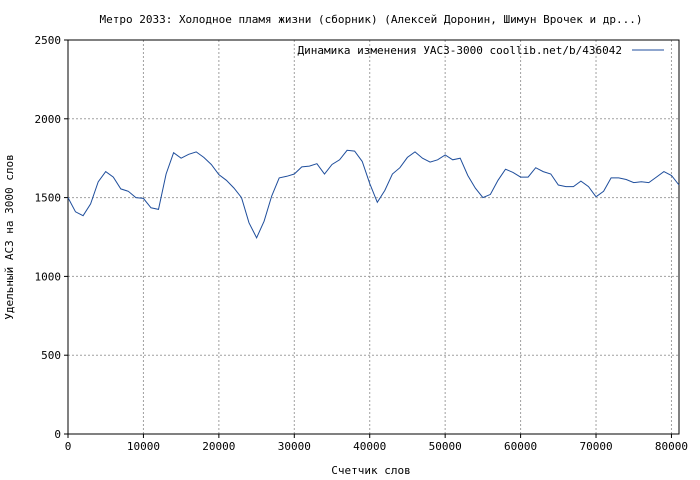 The height and width of the screenshot is (480, 700). I want to click on x-axis-title: Счетчик слов, so click(370, 470).